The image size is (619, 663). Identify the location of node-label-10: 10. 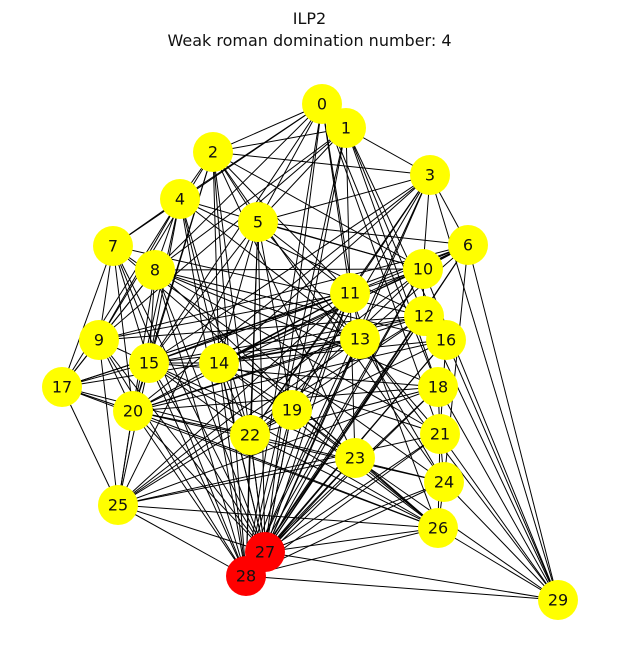
(423, 269).